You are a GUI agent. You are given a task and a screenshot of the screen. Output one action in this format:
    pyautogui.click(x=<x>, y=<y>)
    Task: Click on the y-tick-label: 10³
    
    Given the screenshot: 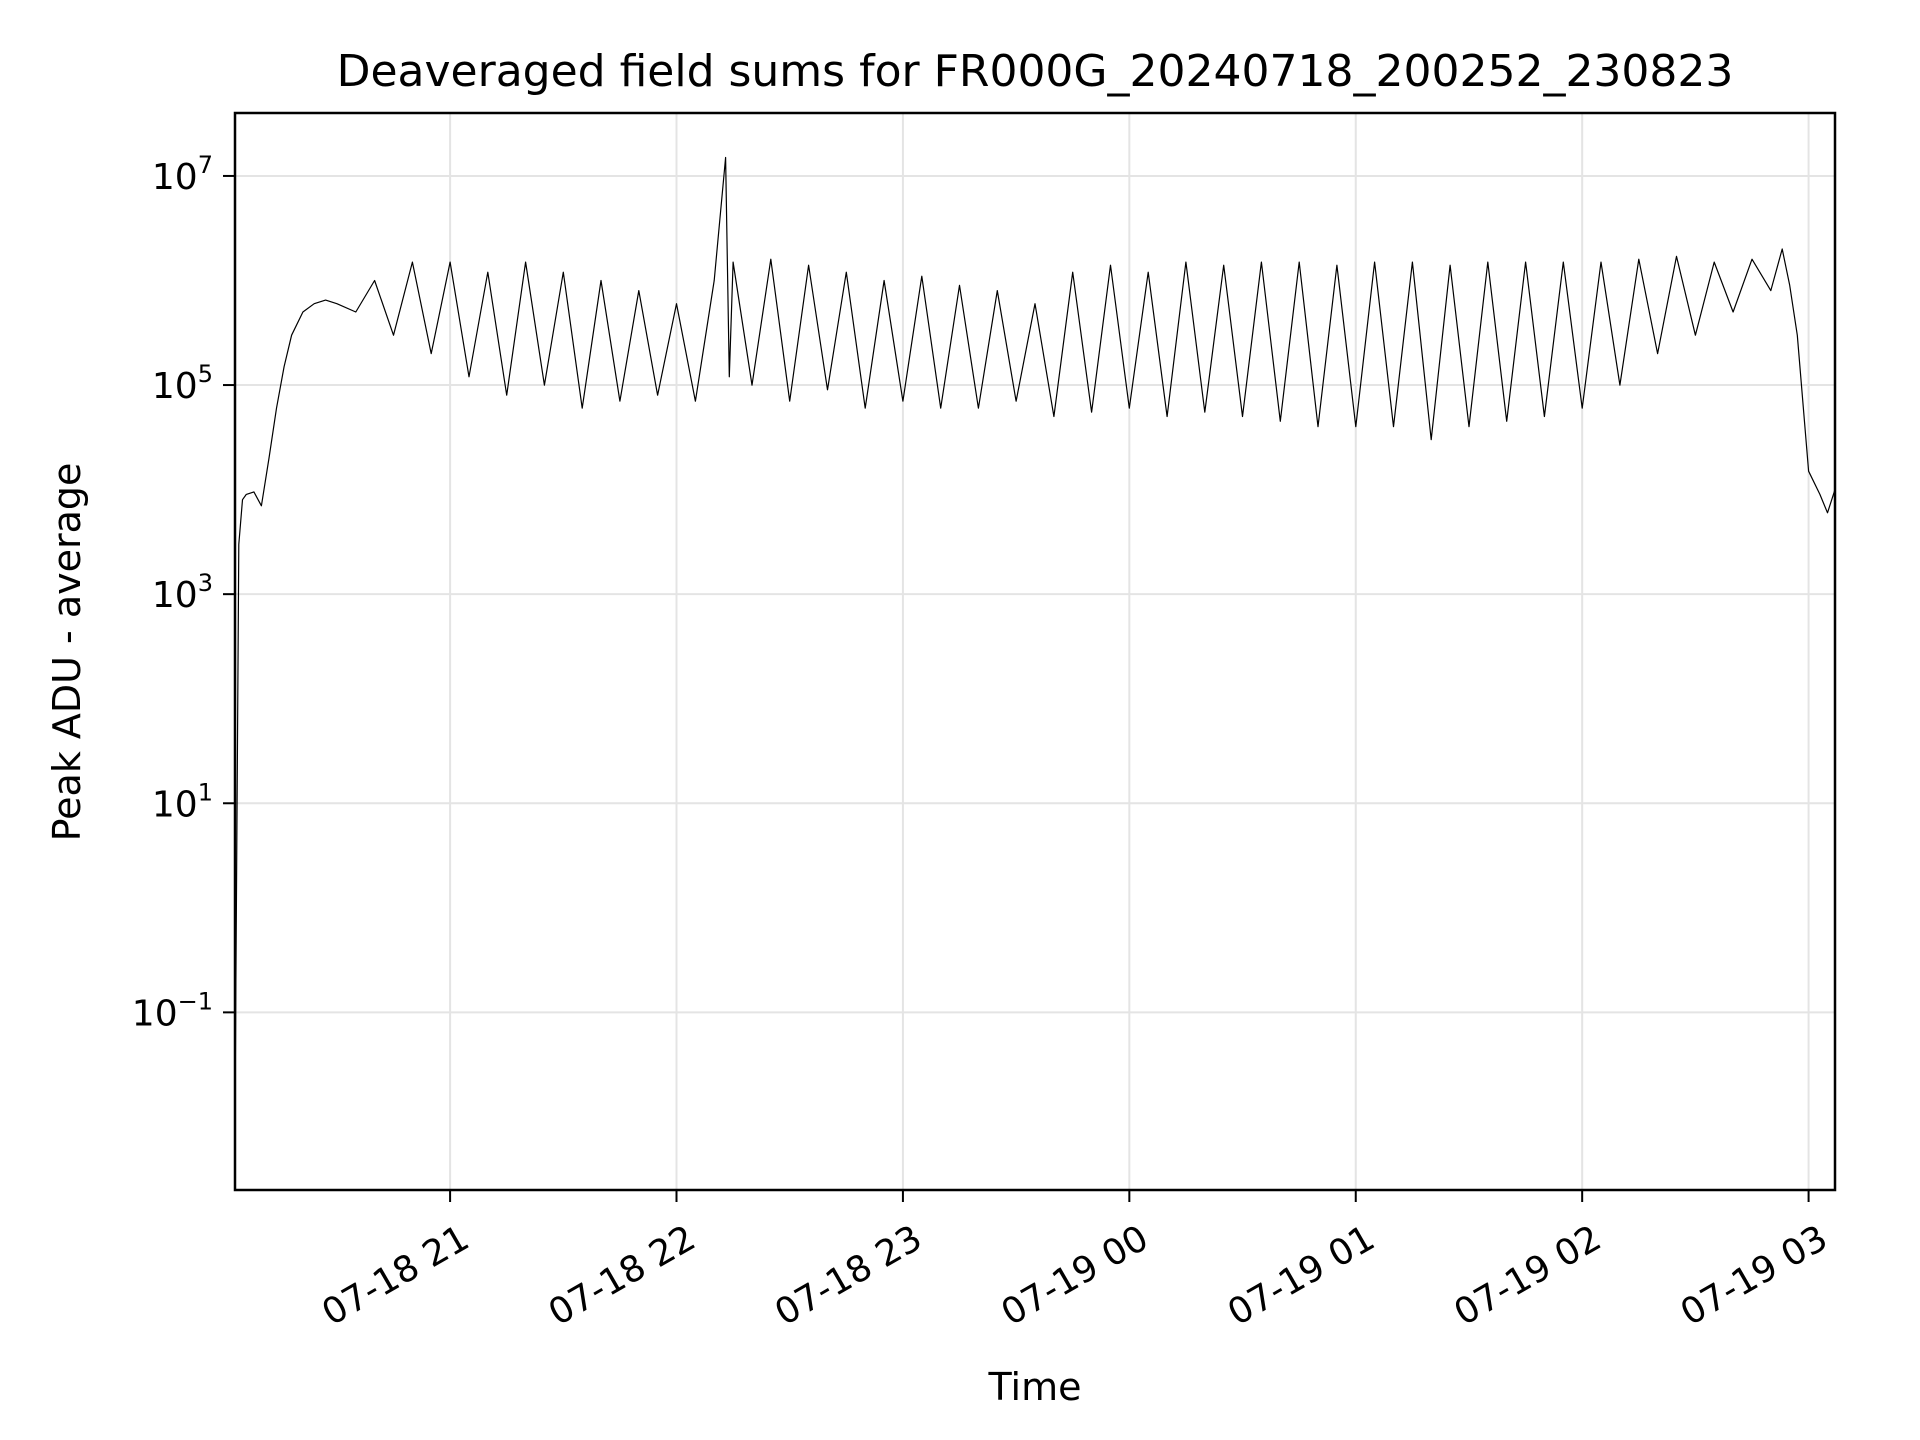 What is the action you would take?
    pyautogui.click(x=182, y=592)
    